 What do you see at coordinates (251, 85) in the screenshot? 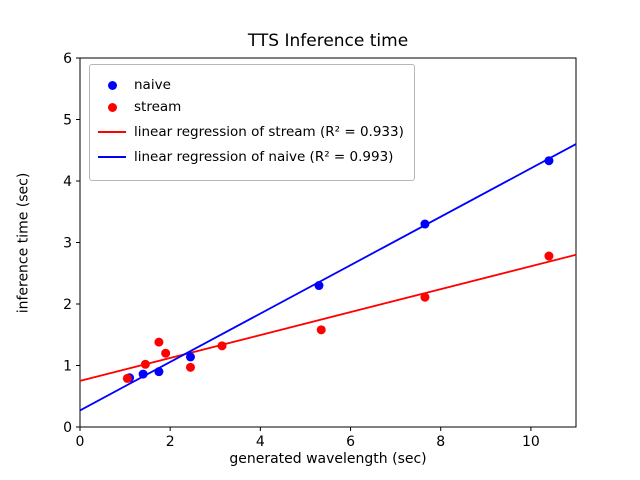
I see `legend-item-naive: naive` at bounding box center [251, 85].